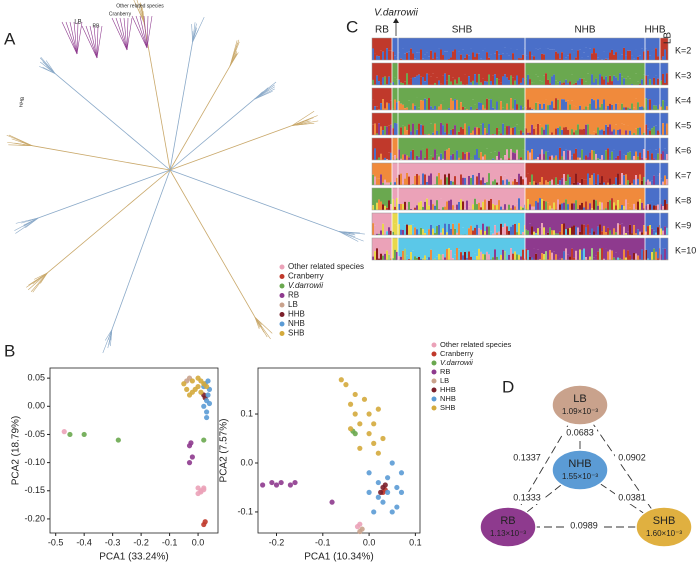 The image size is (700, 567). What do you see at coordinates (233, 60) in the screenshot?
I see `tree-leaf` at bounding box center [233, 60].